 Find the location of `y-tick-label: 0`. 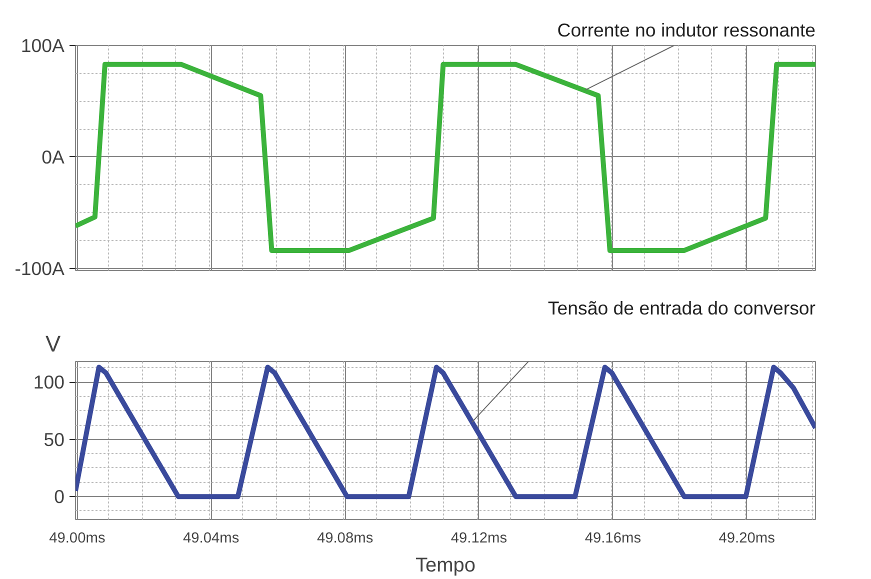

y-tick-label: 0 is located at coordinates (59, 497).